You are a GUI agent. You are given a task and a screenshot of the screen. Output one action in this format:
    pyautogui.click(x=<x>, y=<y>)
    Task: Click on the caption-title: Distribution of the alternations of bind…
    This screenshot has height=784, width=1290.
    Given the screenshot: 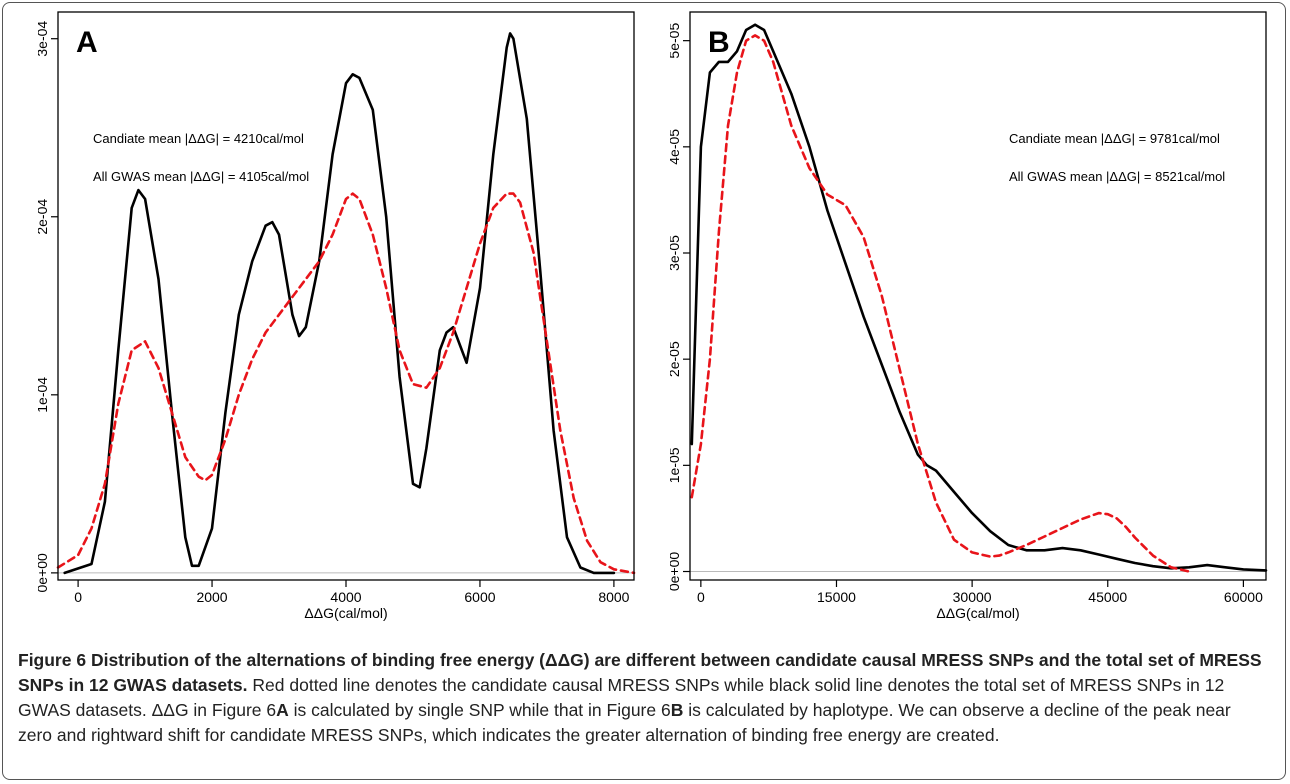 What is the action you would take?
    pyautogui.click(x=640, y=672)
    